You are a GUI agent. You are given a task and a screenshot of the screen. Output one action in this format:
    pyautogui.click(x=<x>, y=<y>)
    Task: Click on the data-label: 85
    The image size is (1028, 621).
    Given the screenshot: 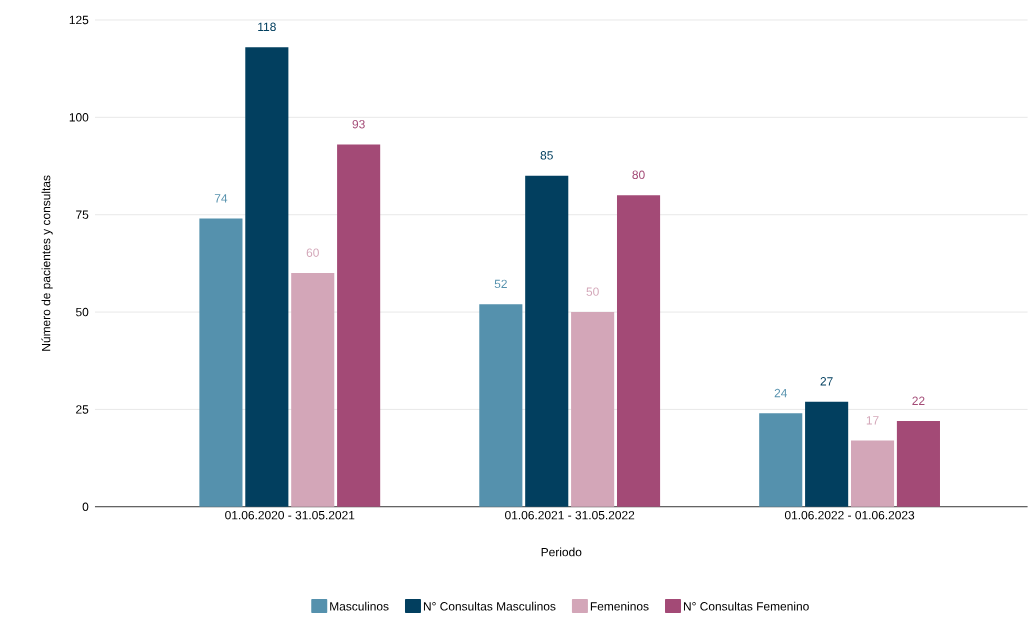 What is the action you would take?
    pyautogui.click(x=546, y=155)
    